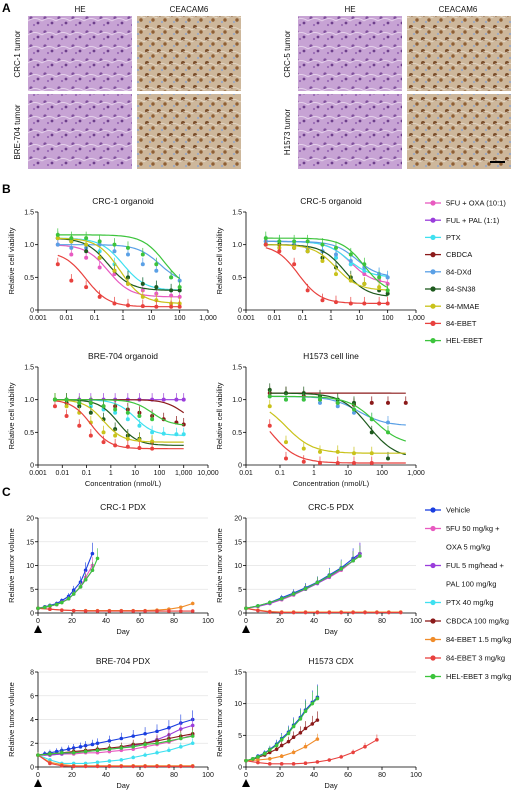 Image resolution: width=520 pixels, height=798 pixels. I want to click on x-tick-label: 0.01, so click(246, 473).